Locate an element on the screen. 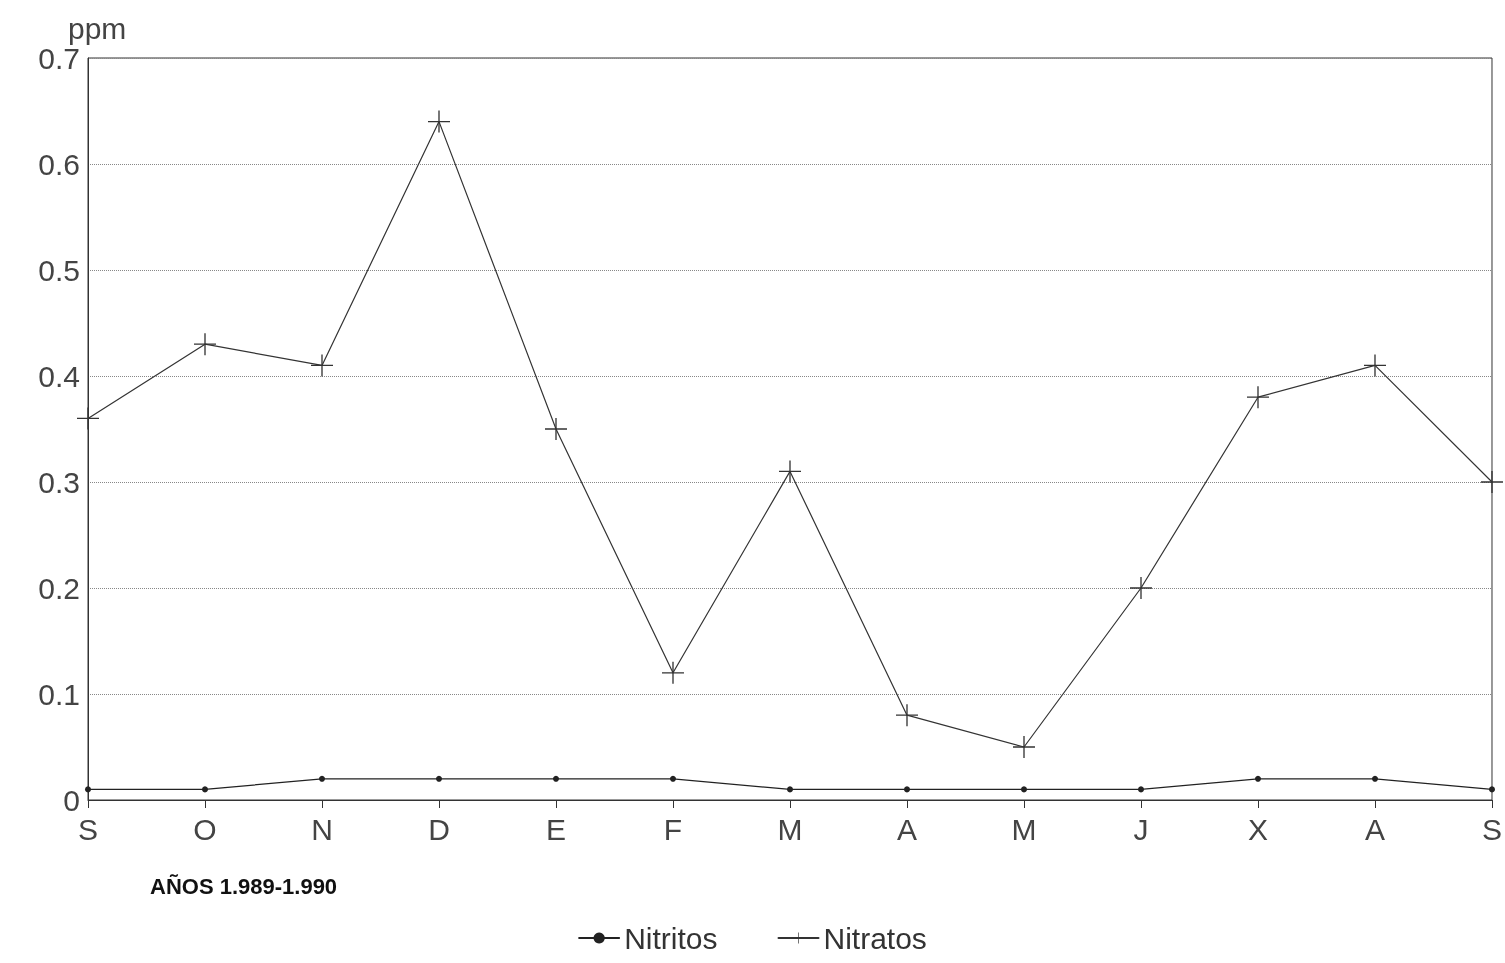 Image resolution: width=1505 pixels, height=963 pixels. x-tick-label: O is located at coordinates (205, 829).